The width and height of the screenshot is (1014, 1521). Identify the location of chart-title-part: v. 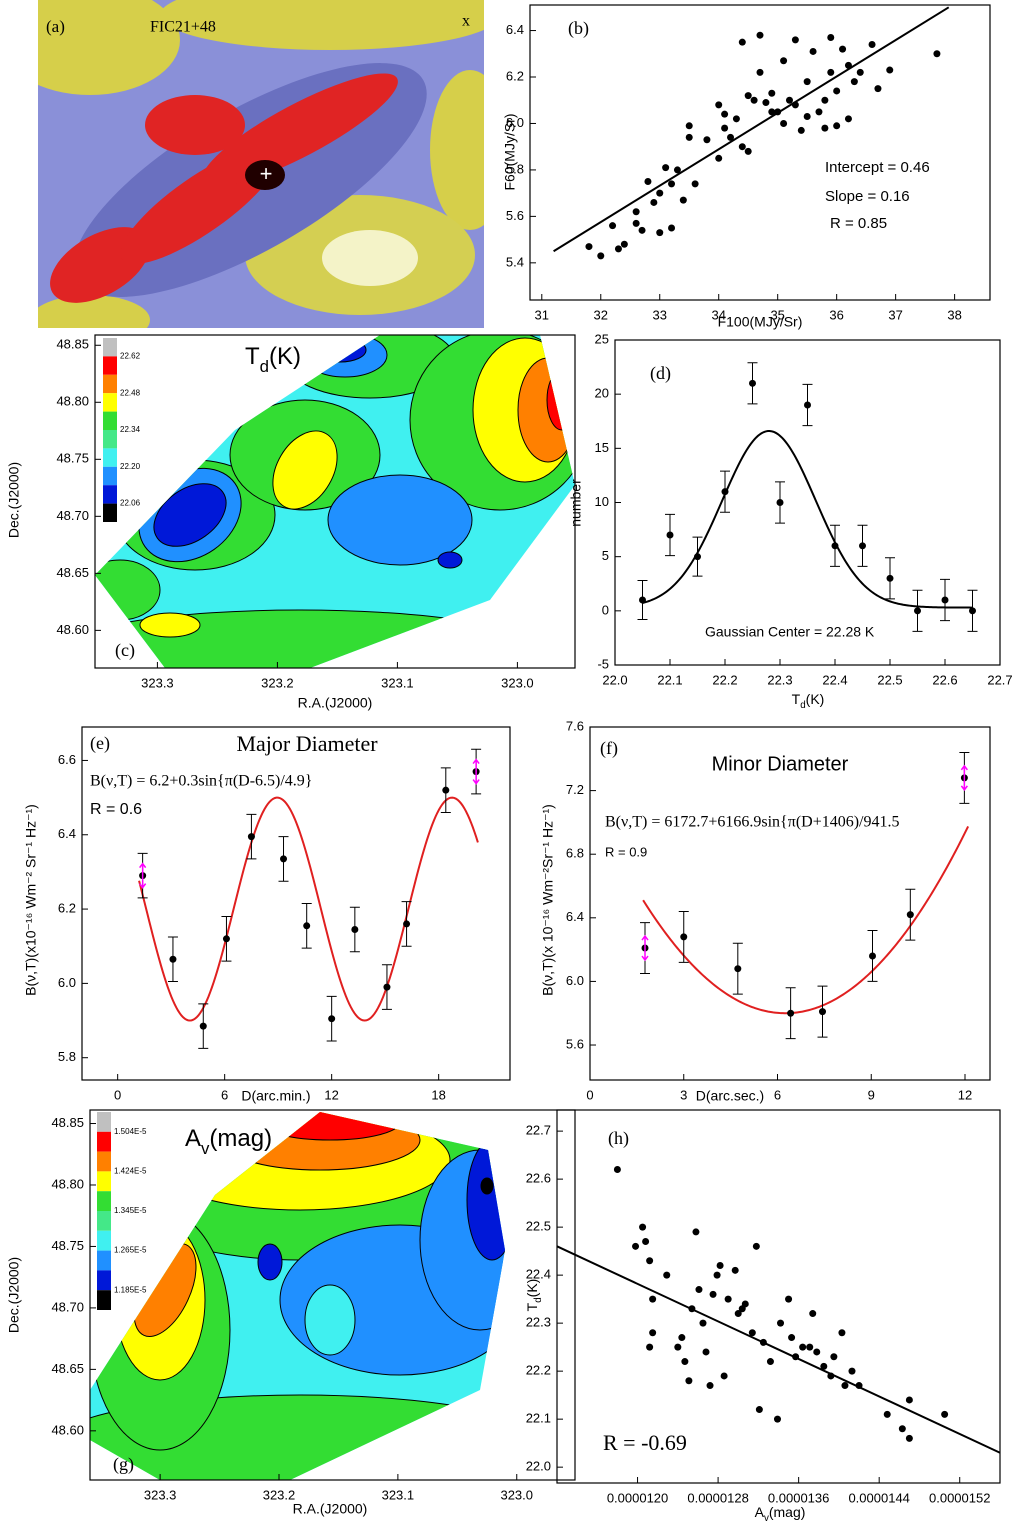
(205, 1148).